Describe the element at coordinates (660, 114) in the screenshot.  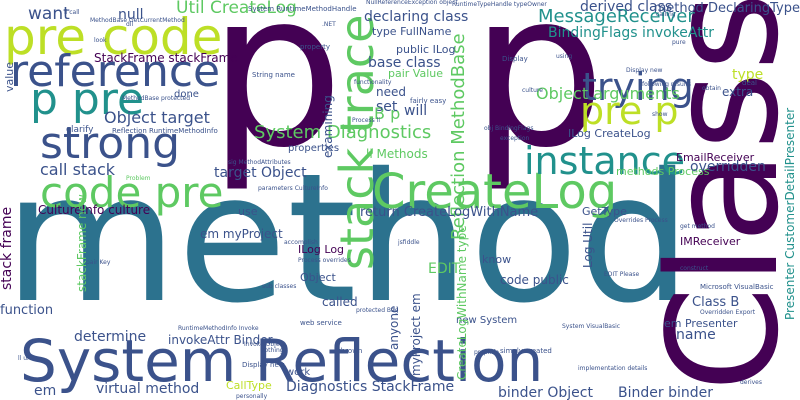
I see `word-show: show` at that location.